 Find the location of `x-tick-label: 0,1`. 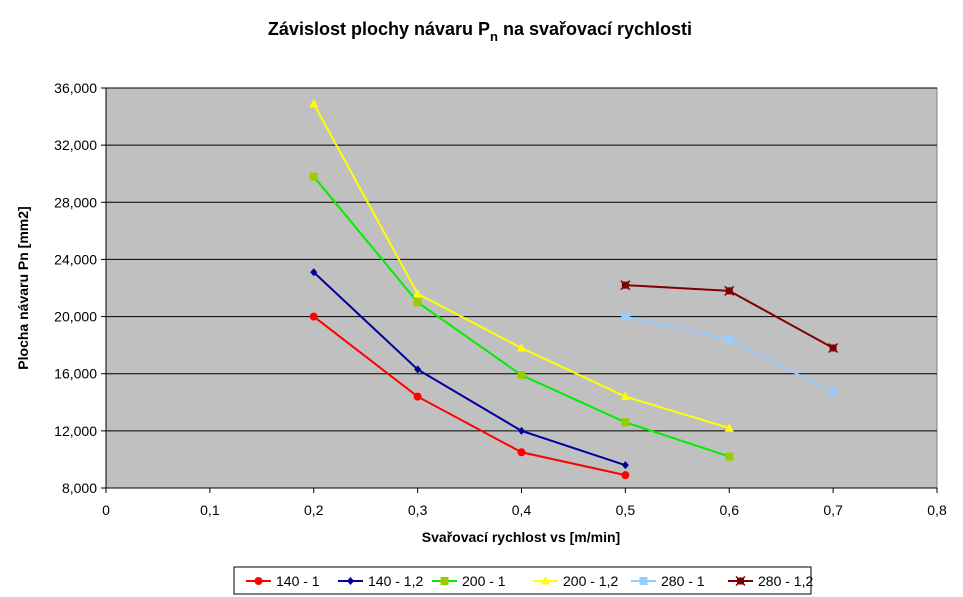

x-tick-label: 0,1 is located at coordinates (210, 510).